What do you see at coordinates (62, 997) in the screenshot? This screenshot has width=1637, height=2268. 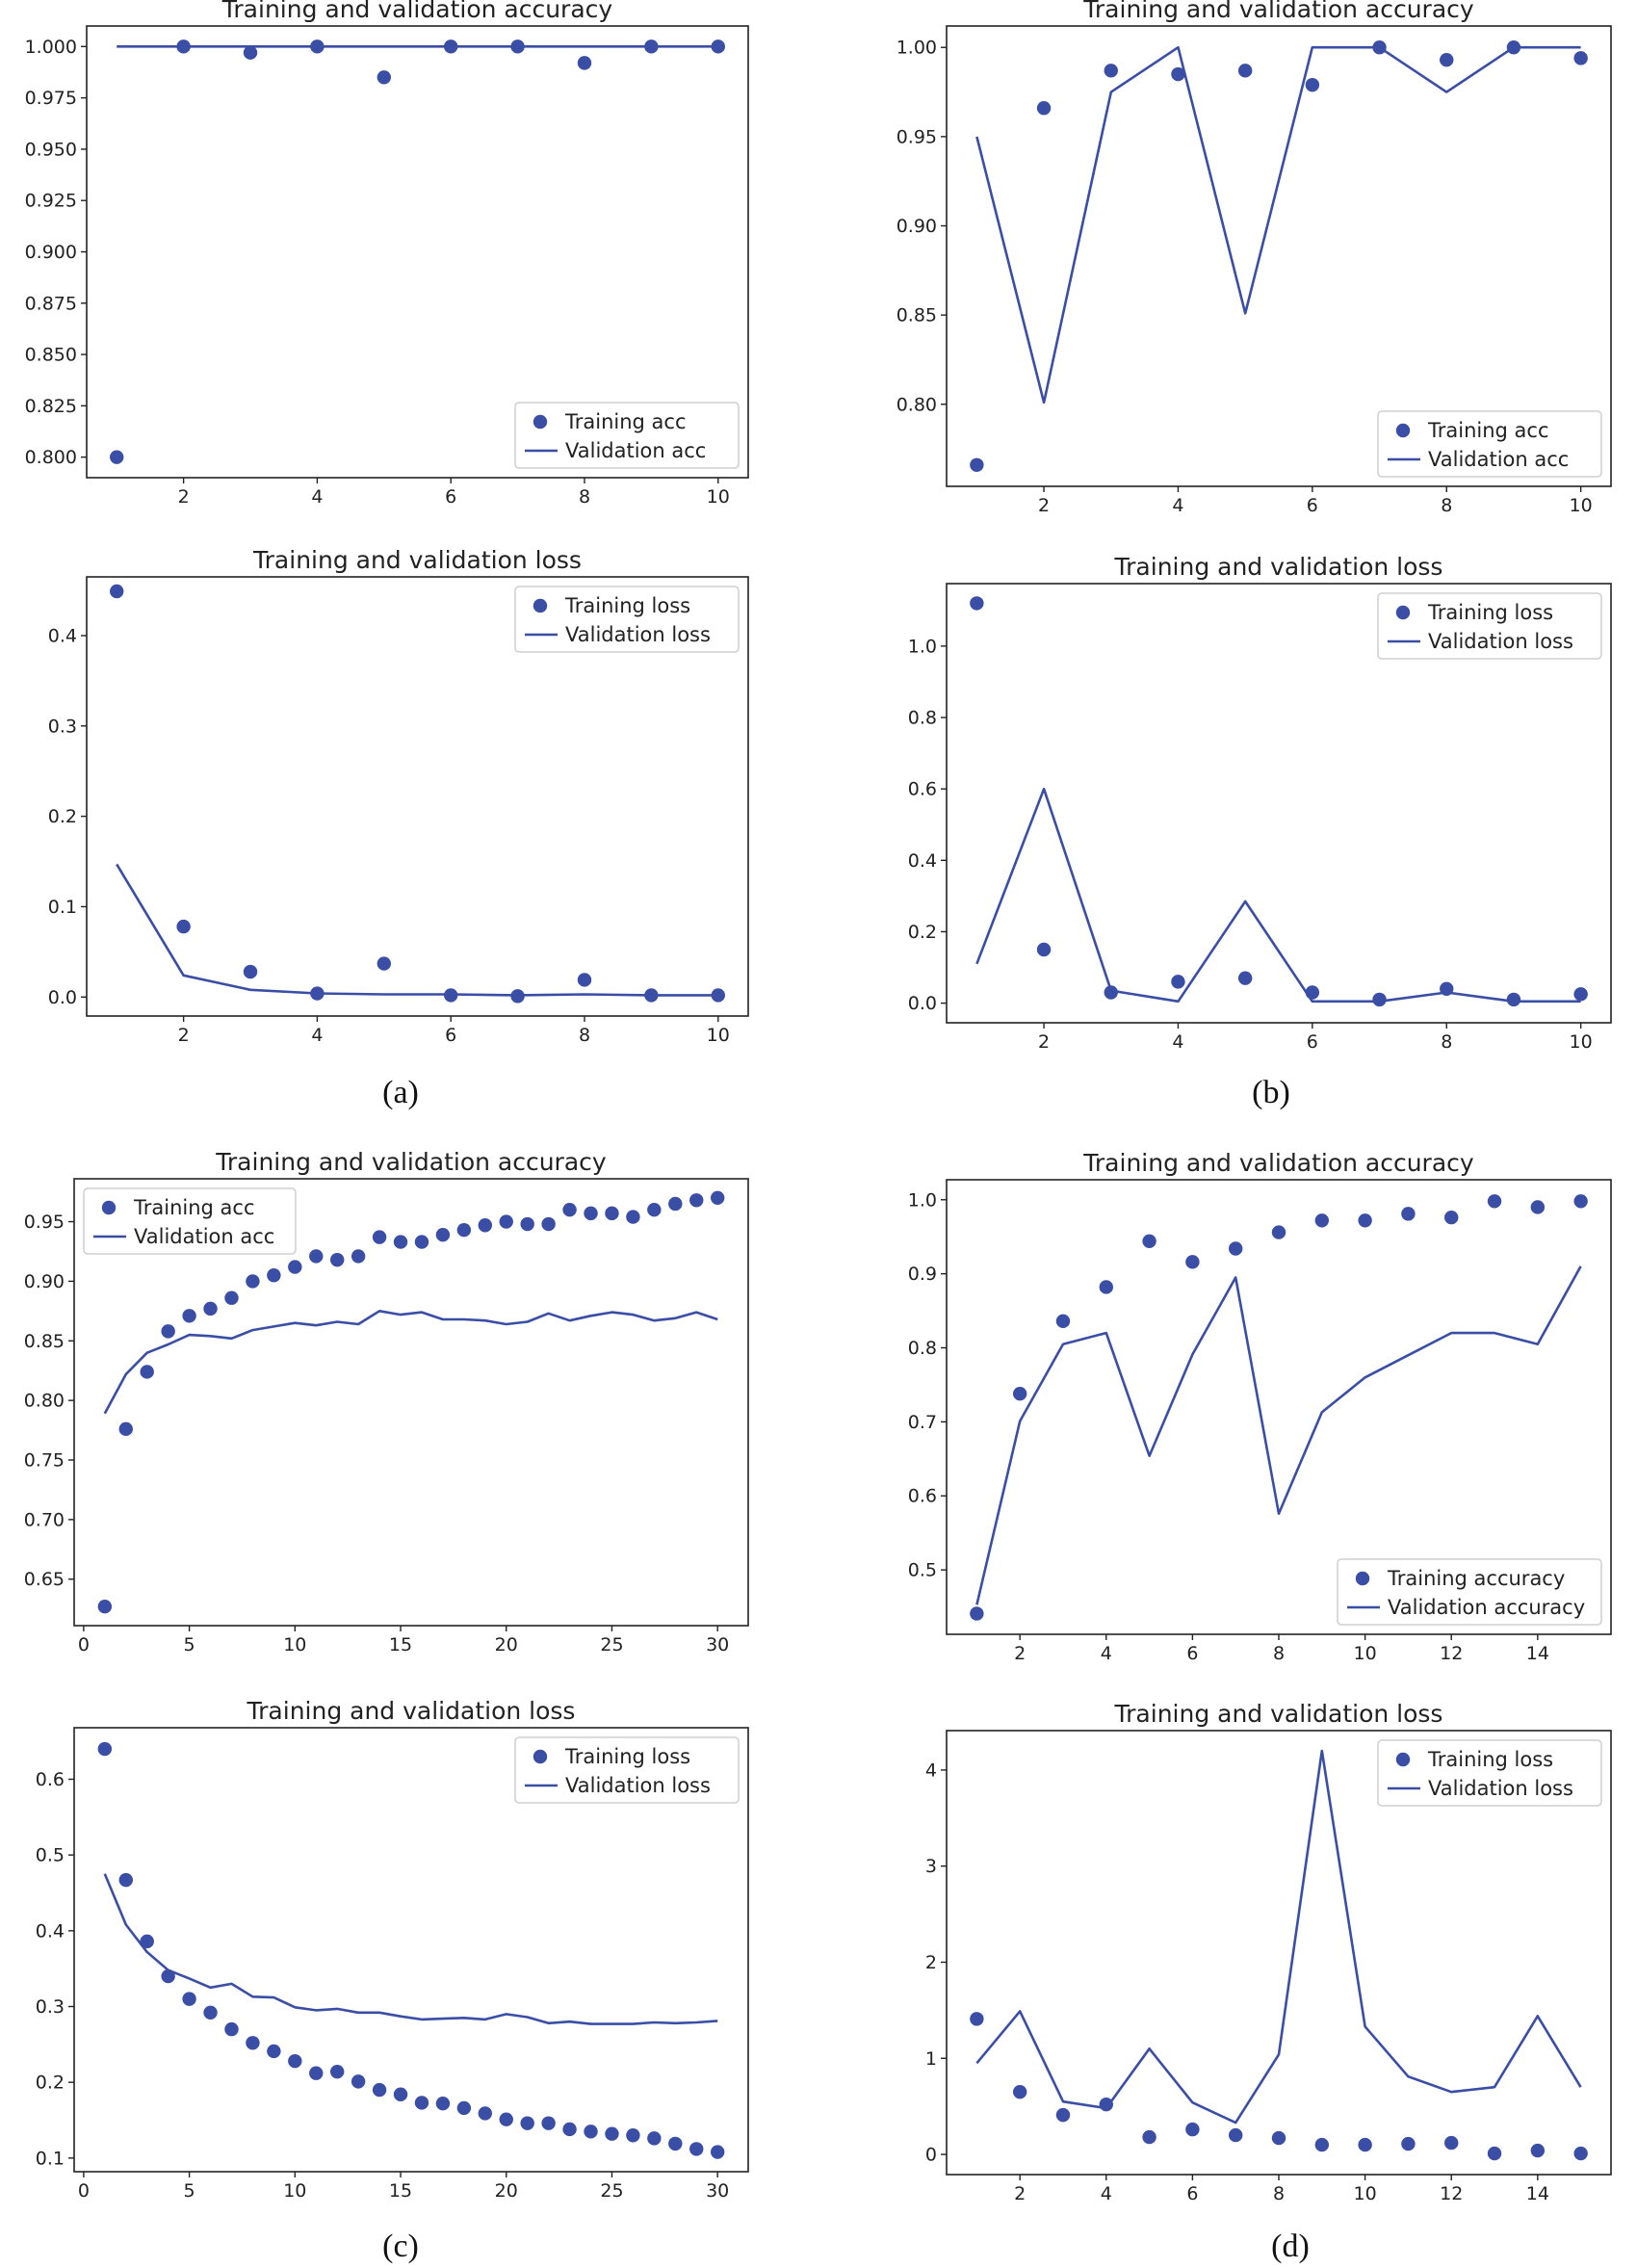 I see `y-tick-label: 0.0` at bounding box center [62, 997].